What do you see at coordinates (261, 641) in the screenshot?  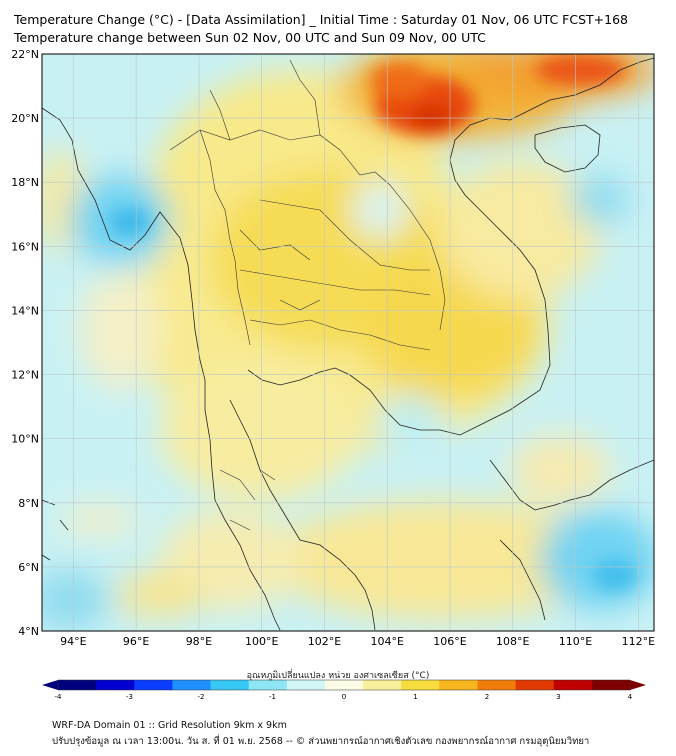 I see `longitude-tick-label: 100°E` at bounding box center [261, 641].